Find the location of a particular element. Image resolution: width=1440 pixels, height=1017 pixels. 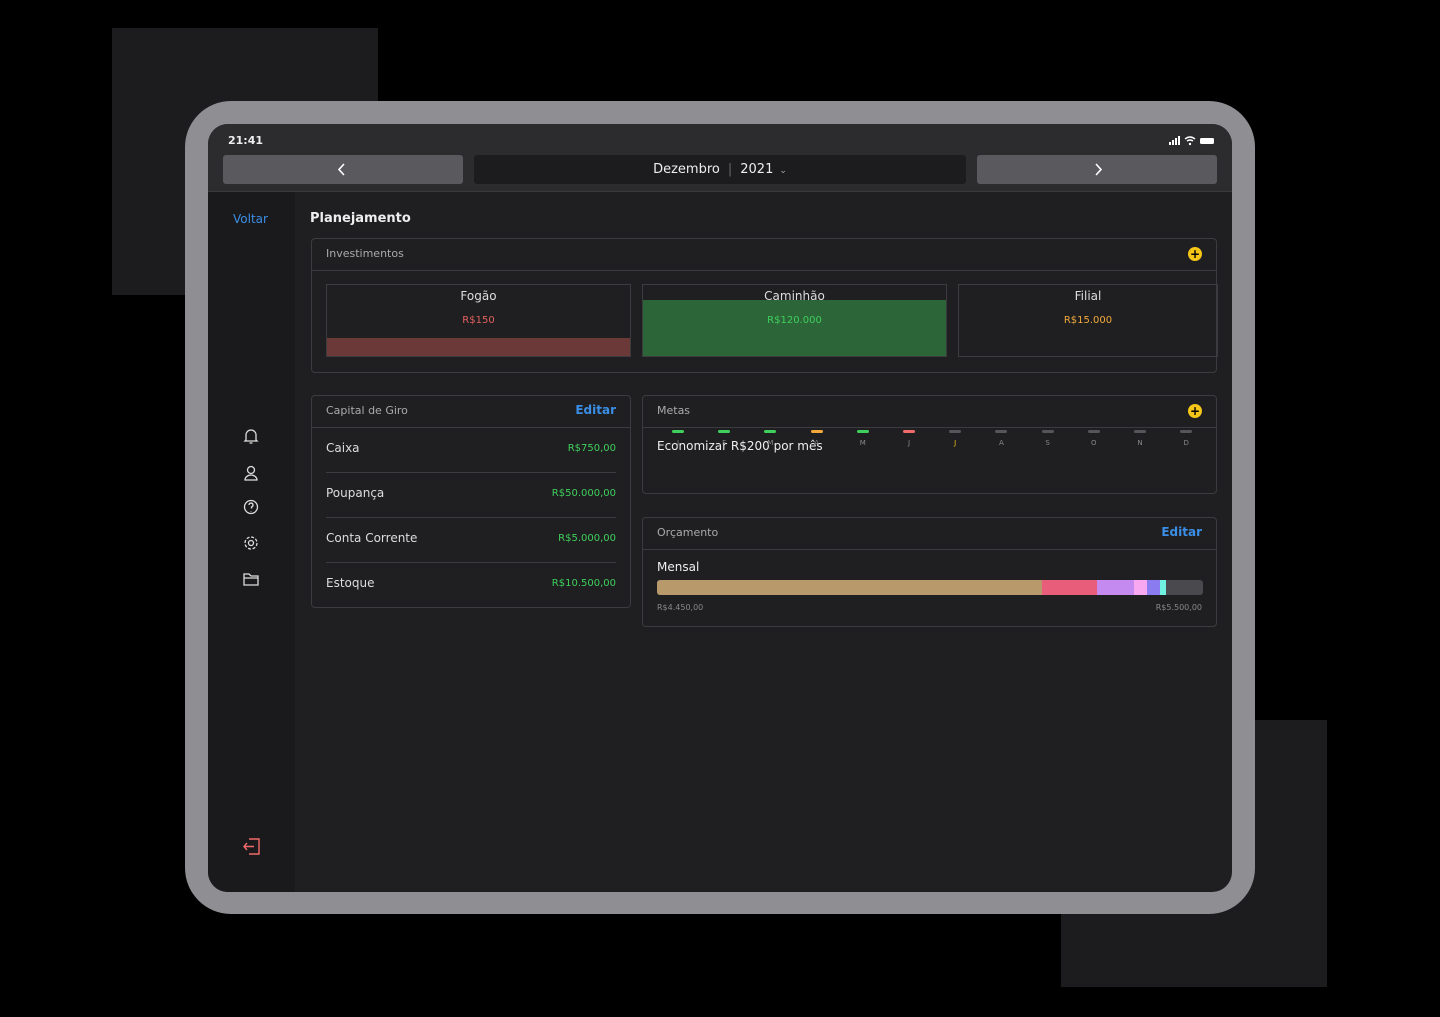

panel-title: Investimentos is located at coordinates (365, 253).